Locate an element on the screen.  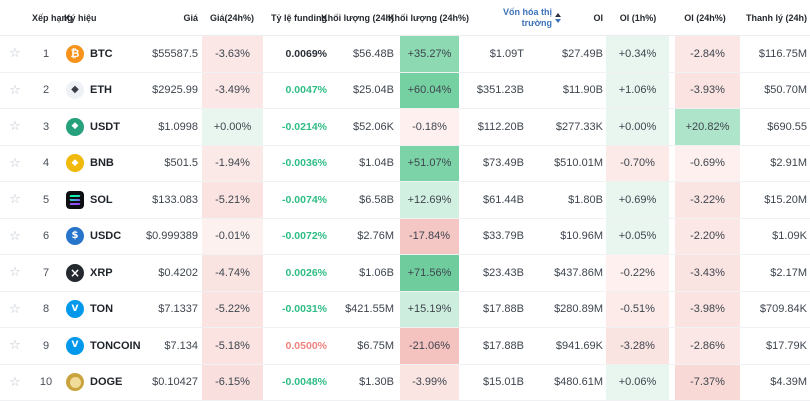
market-cap-cell: $1.09T is located at coordinates (506, 53).